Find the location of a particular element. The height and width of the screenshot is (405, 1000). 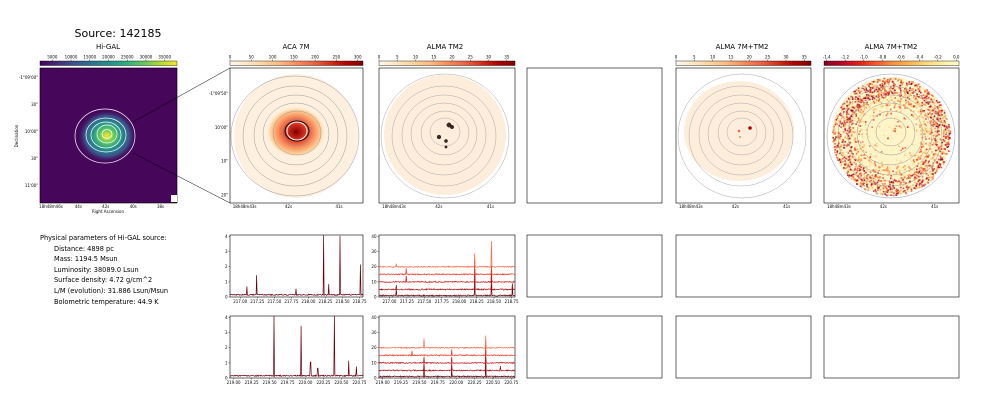

colorbar-tick-label: 35000 is located at coordinates (164, 57).